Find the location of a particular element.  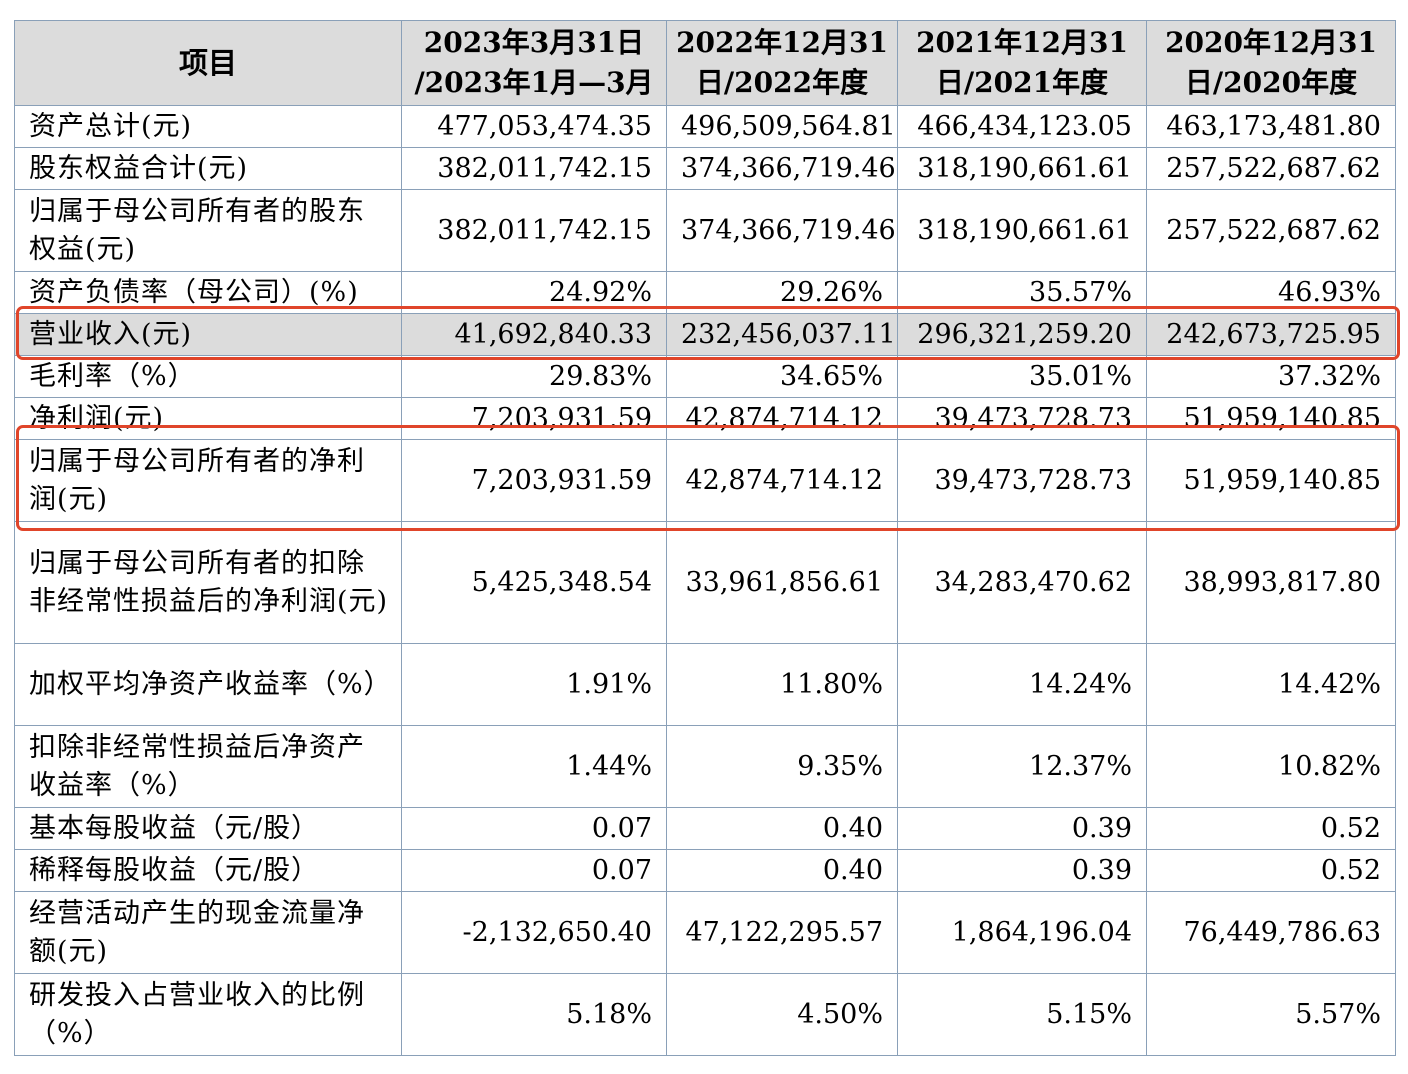

table-row: 研发投入占营业收入的比例（%） 5.18% 4.50% 5.15% 5.57% is located at coordinates (705, 1014).